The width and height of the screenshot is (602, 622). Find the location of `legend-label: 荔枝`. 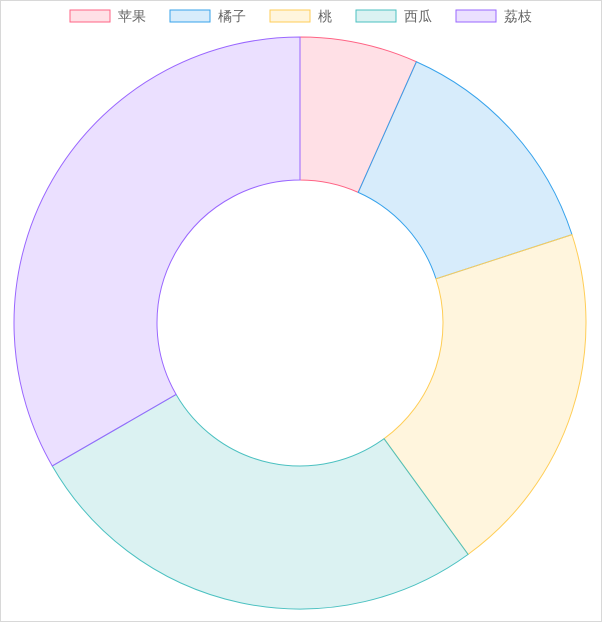

legend-label: 荔枝 is located at coordinates (518, 17).